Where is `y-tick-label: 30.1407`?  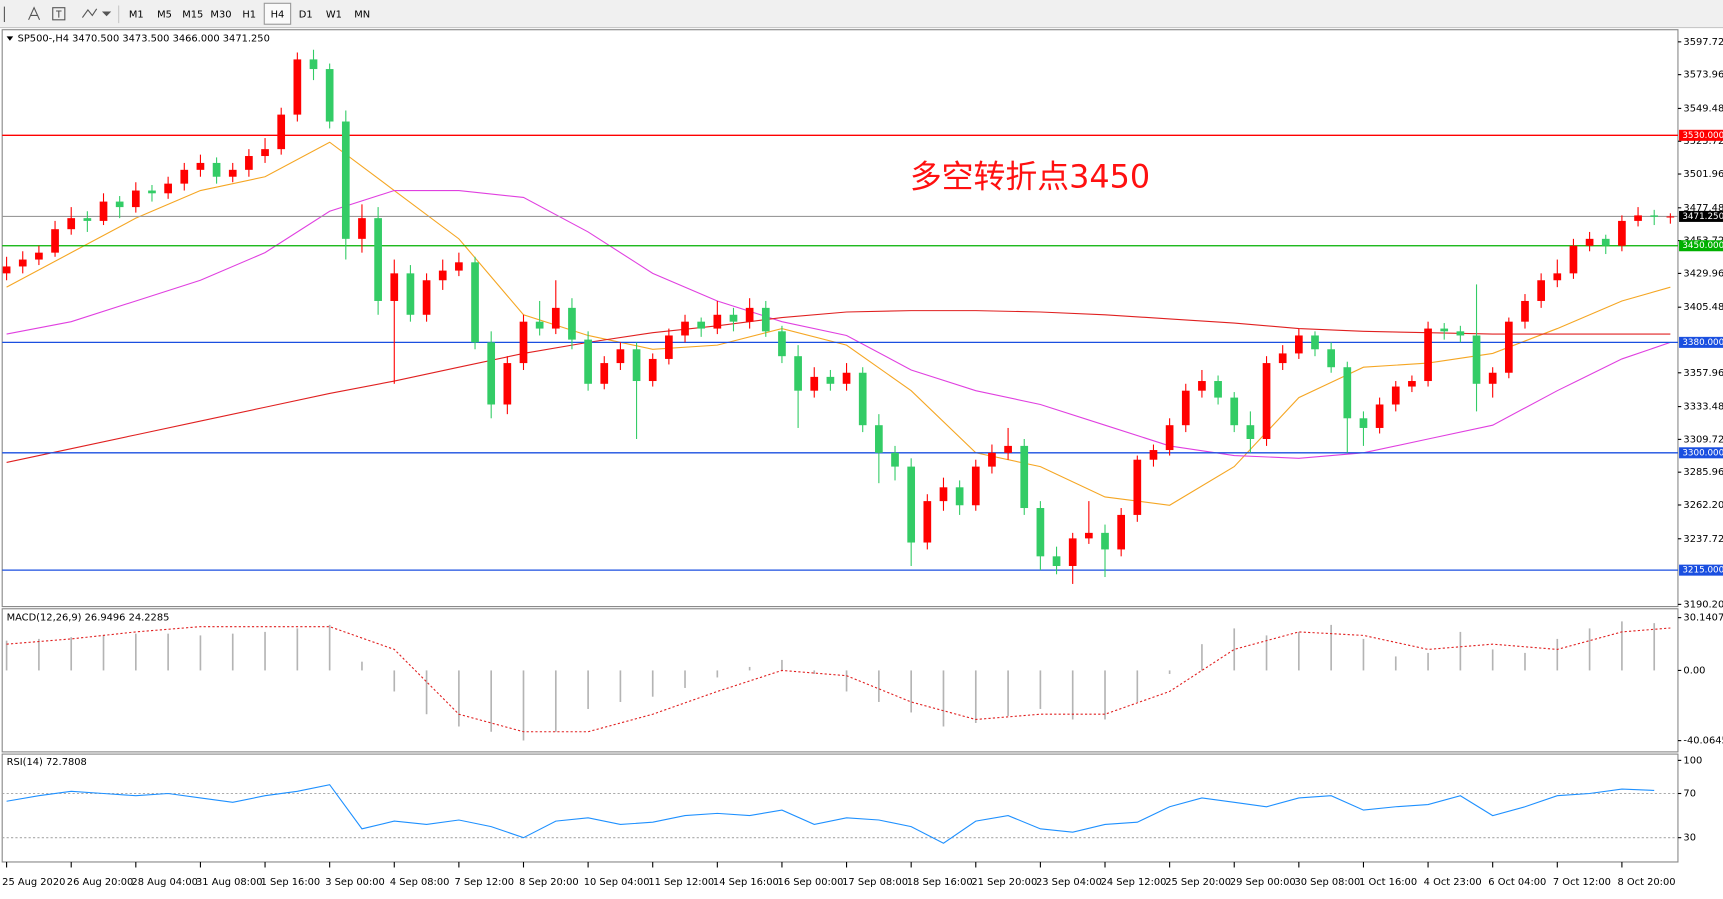
y-tick-label: 30.1407 is located at coordinates (1703, 618).